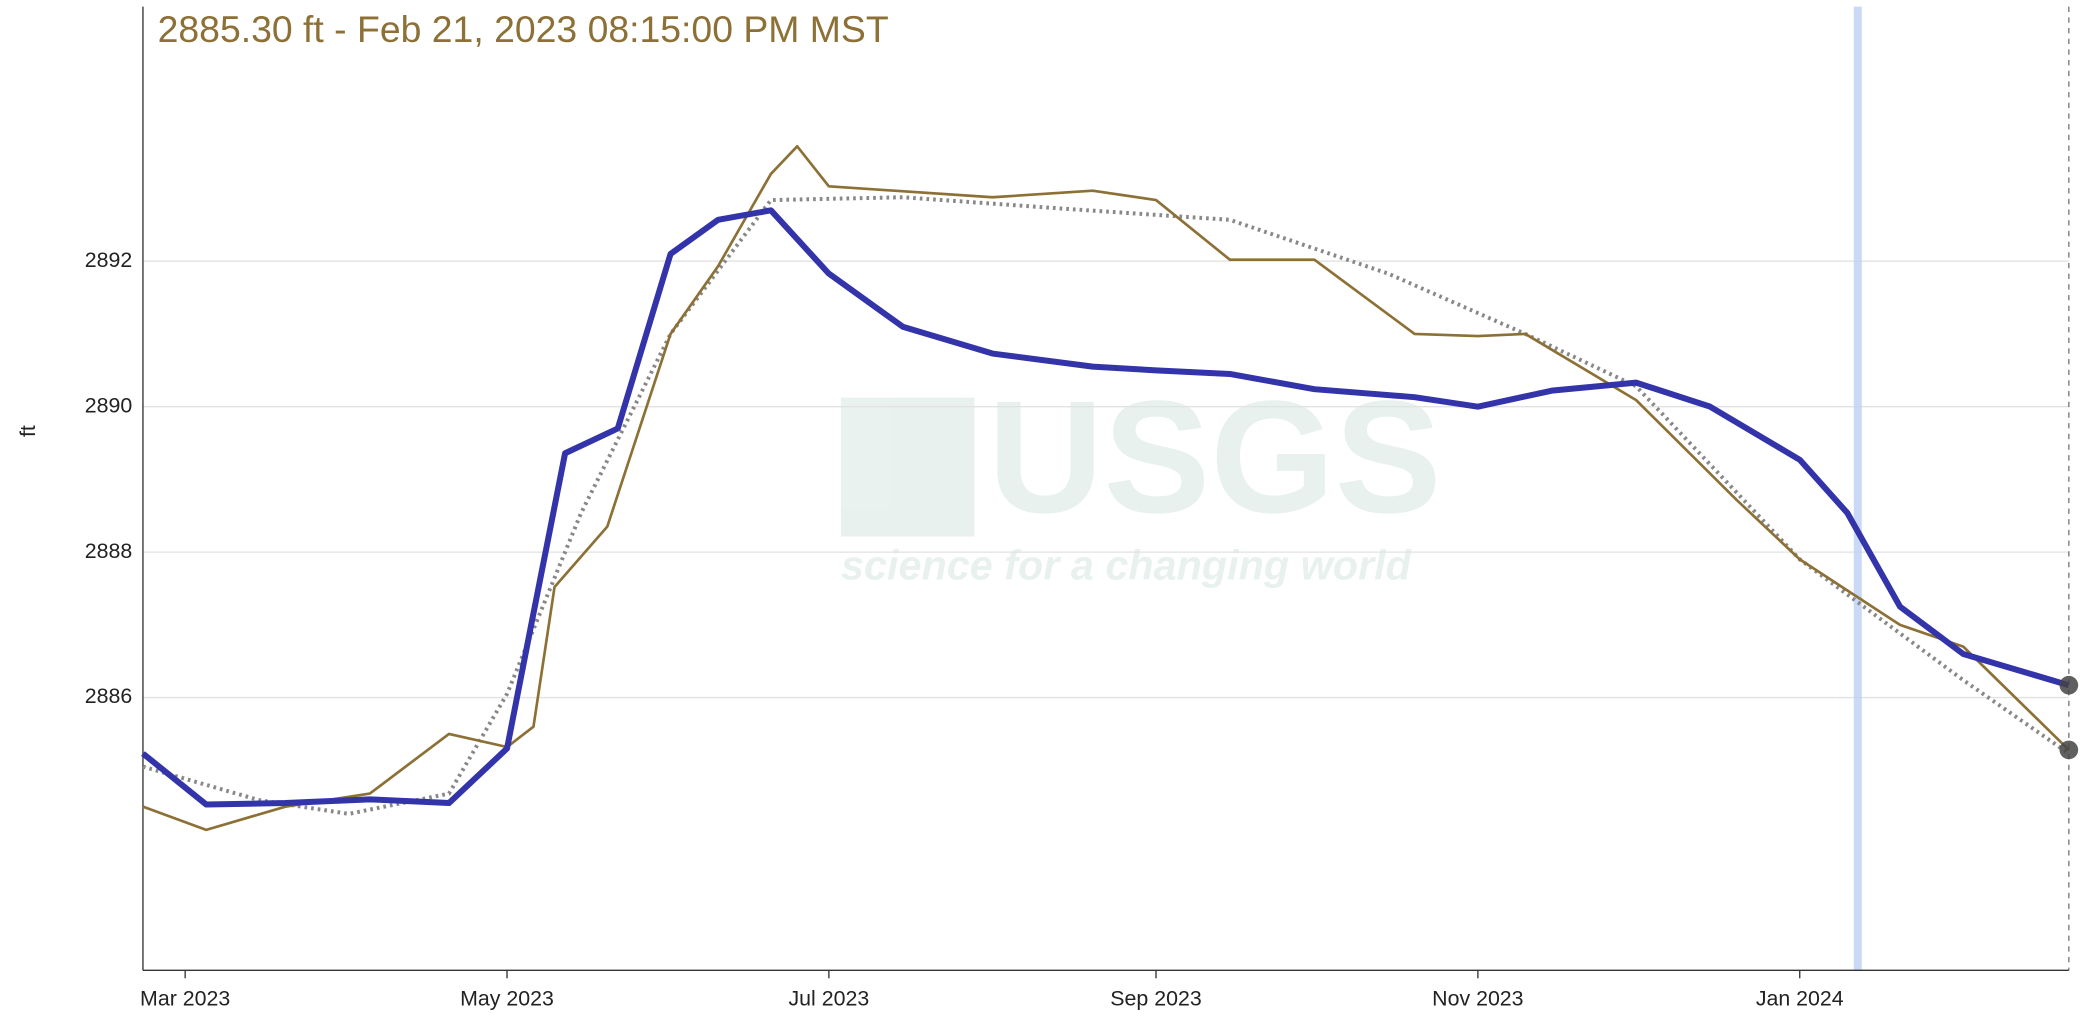 Image resolution: width=2093 pixels, height=1017 pixels. What do you see at coordinates (507, 998) in the screenshot?
I see `x-tick-label: May 2023` at bounding box center [507, 998].